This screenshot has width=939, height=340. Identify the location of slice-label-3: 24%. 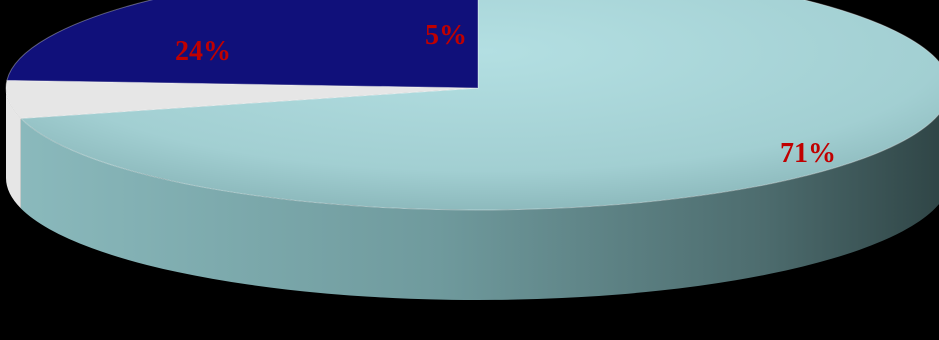
(203, 51).